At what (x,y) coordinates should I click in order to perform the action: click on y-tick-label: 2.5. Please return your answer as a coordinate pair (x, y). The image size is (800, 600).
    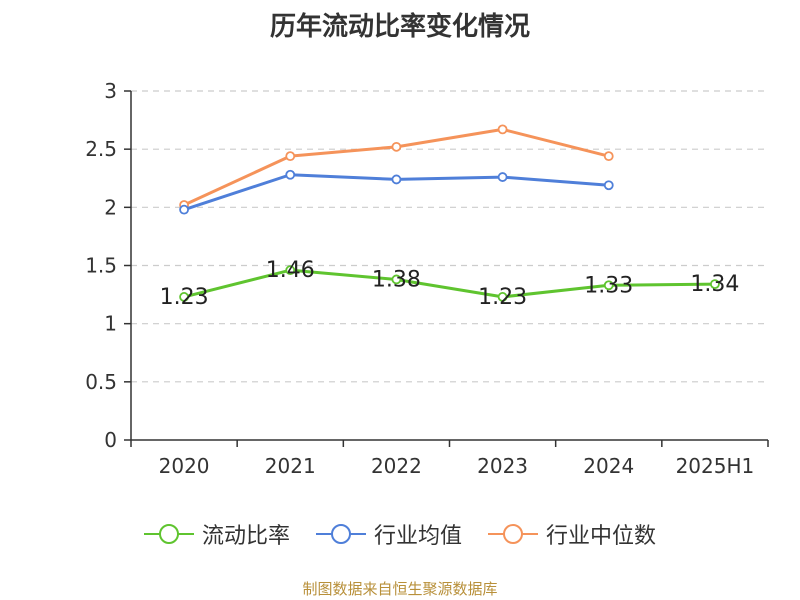
    Looking at the image, I should click on (101, 149).